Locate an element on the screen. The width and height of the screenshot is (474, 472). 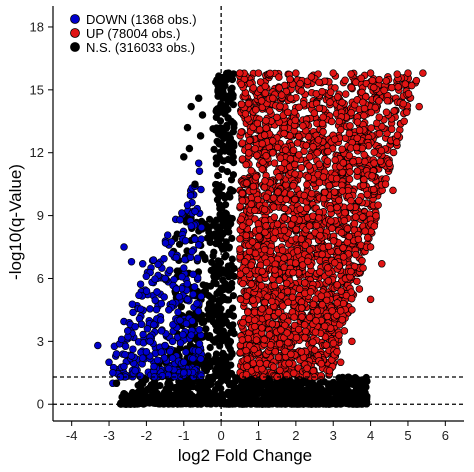
x-tick-label: 1 is located at coordinates (258, 435).